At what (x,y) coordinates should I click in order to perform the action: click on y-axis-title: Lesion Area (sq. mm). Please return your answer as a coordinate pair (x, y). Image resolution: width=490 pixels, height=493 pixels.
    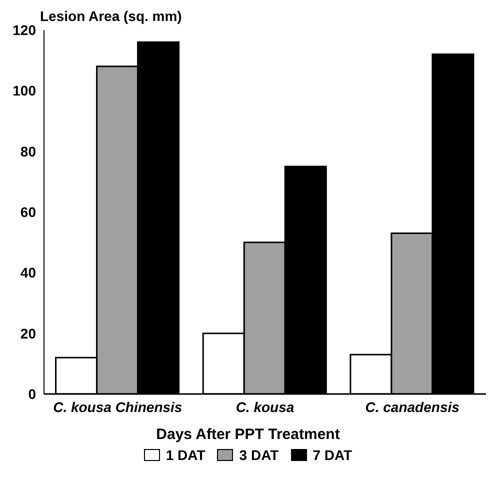
    Looking at the image, I should click on (111, 16).